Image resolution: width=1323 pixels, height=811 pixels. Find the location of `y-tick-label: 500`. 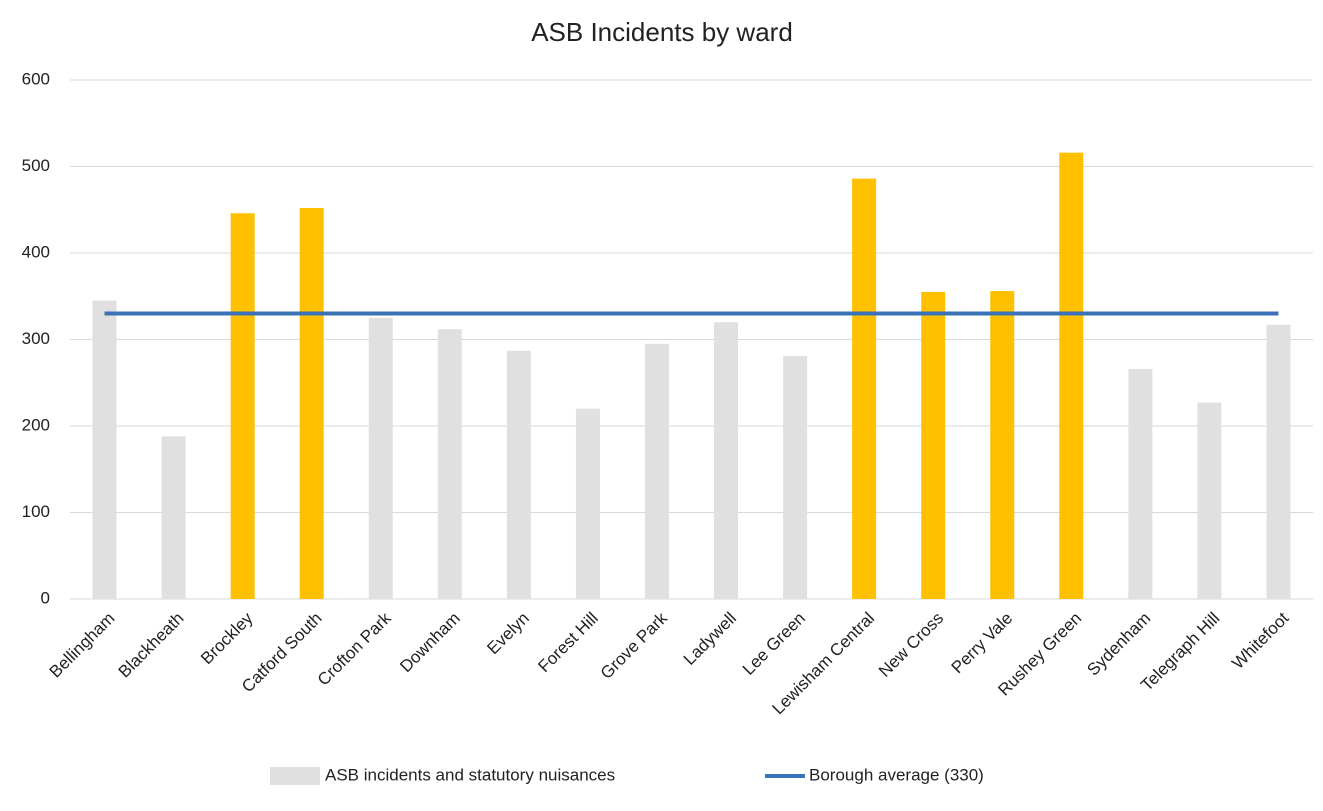

y-tick-label: 500 is located at coordinates (36, 165).